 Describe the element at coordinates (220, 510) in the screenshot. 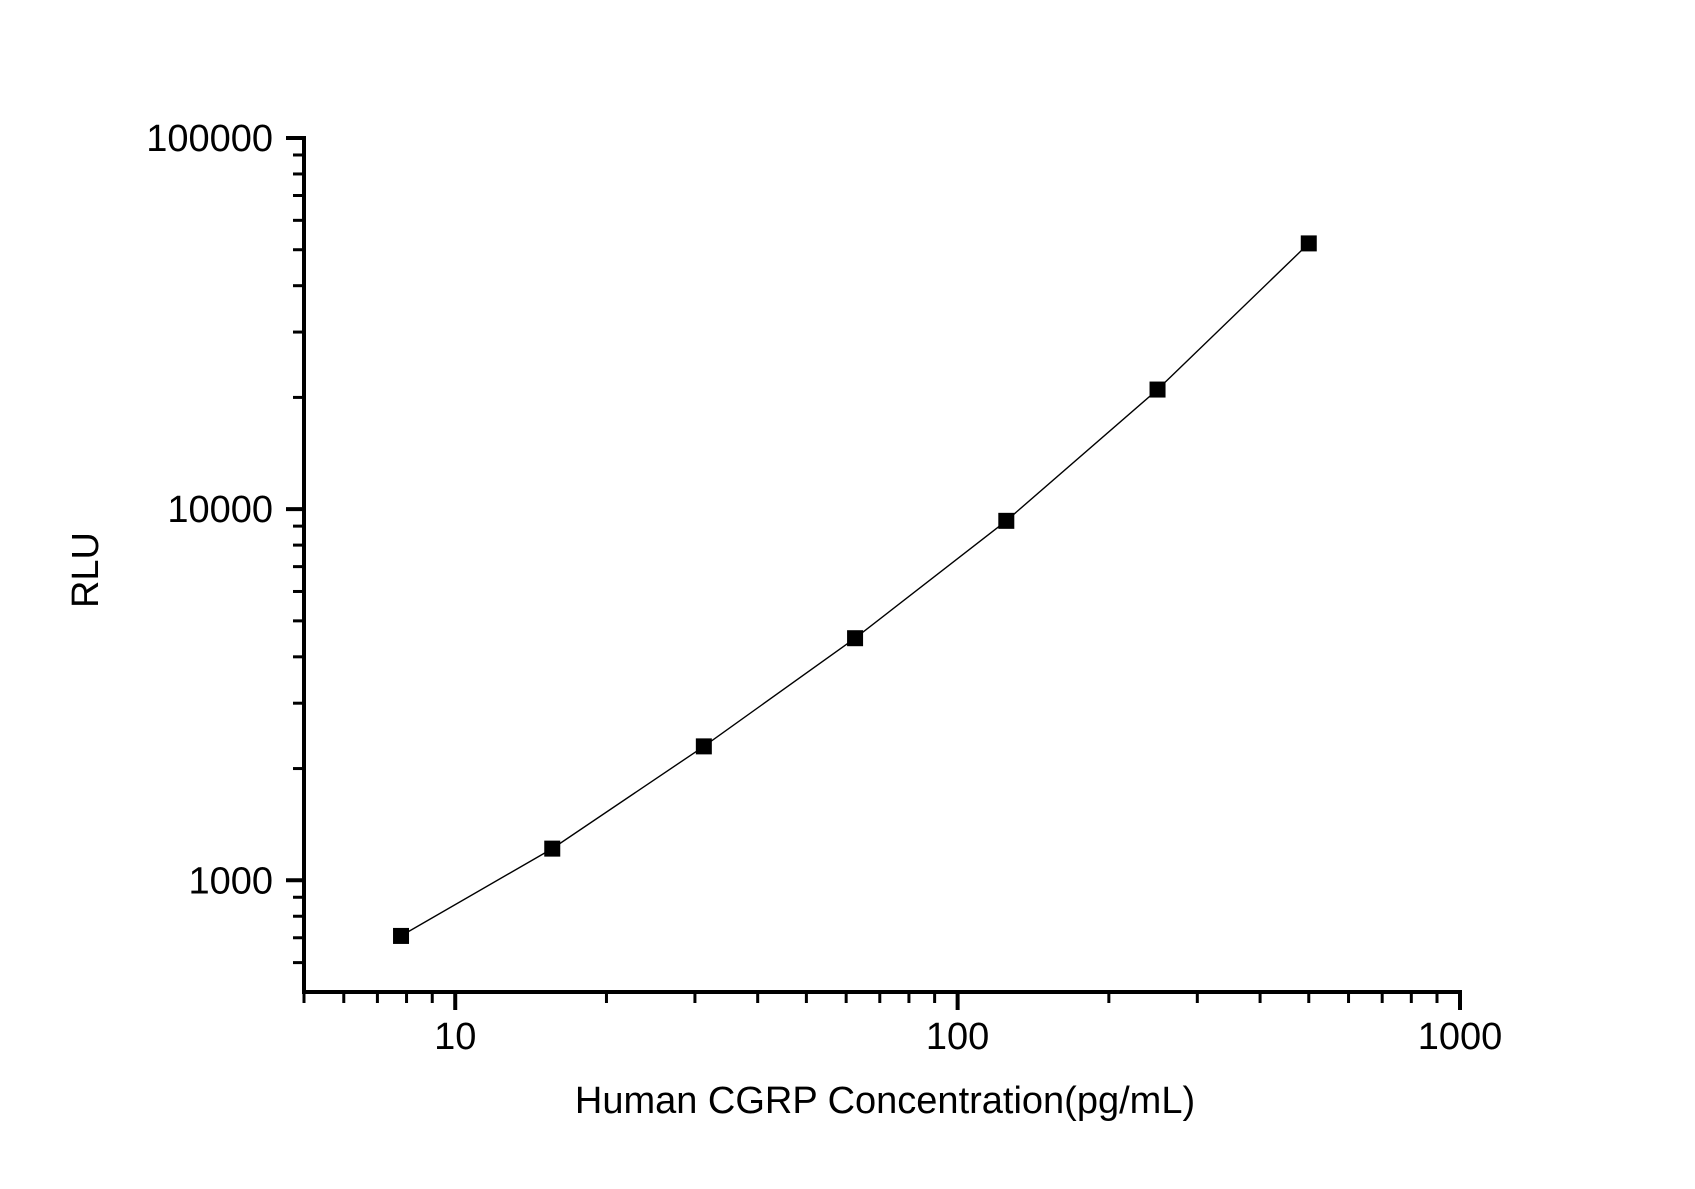

I see `y-axis-tick-label: 10000` at that location.